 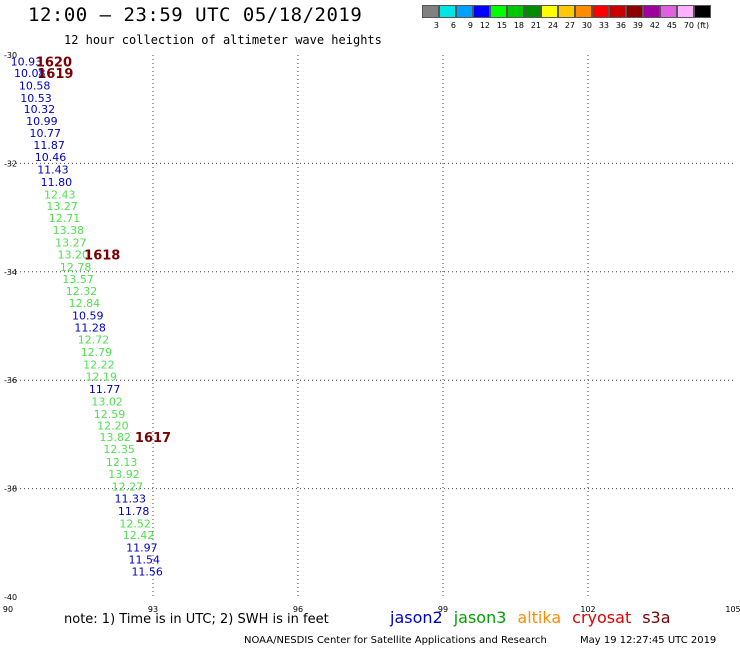 I want to click on x-tick-label: 93, so click(x=153, y=609).